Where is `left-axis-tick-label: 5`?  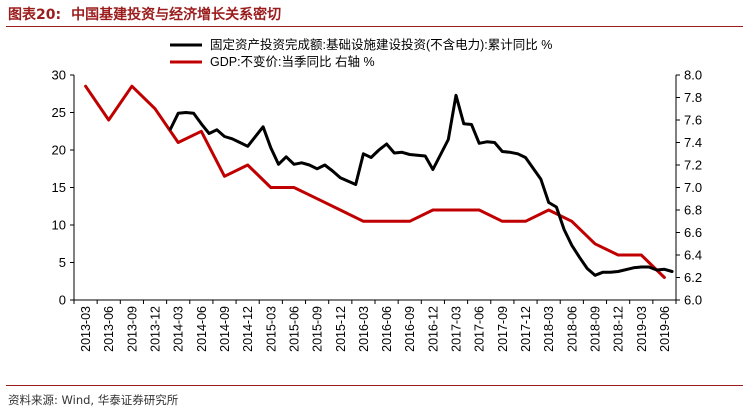 left-axis-tick-label: 5 is located at coordinates (62, 262).